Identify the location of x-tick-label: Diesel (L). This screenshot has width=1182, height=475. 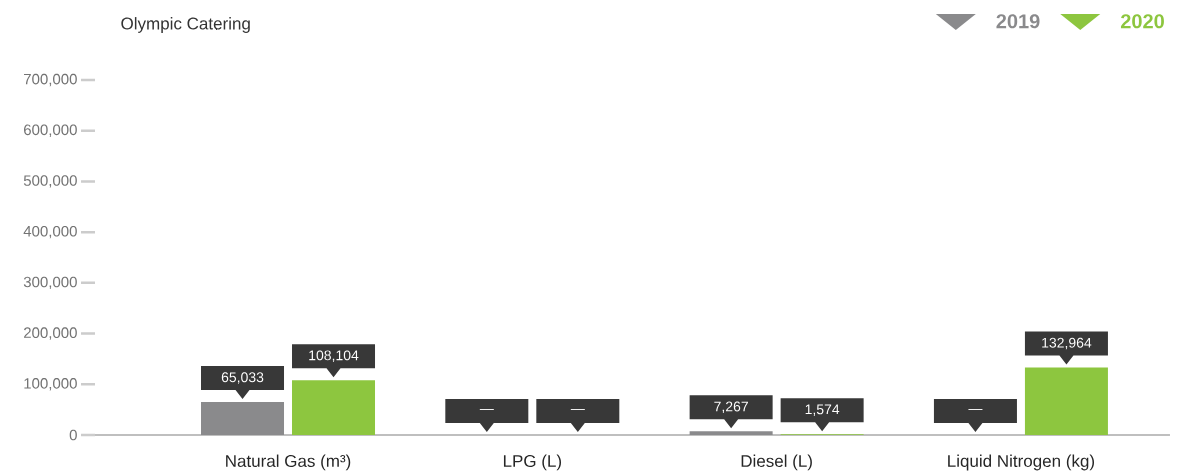
(776, 462).